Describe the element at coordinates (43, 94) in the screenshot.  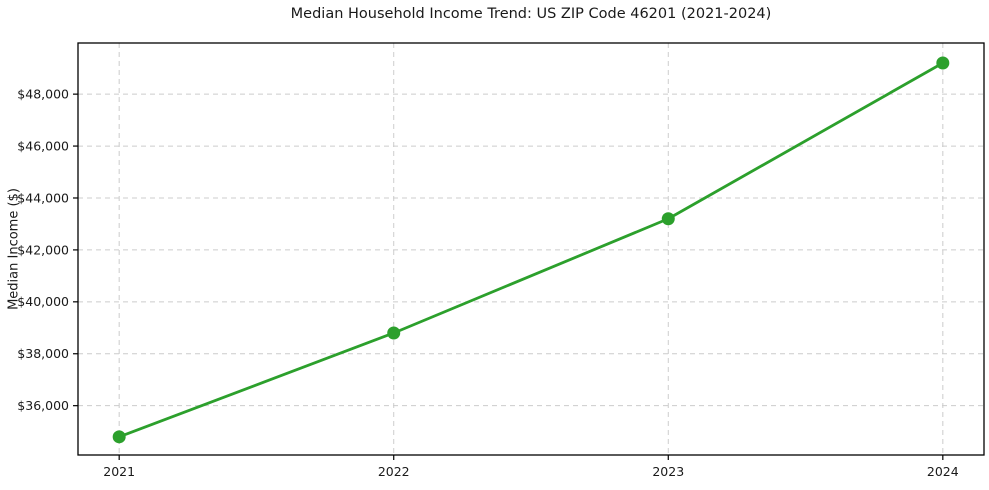
I see `y-tick-label: $48,000` at that location.